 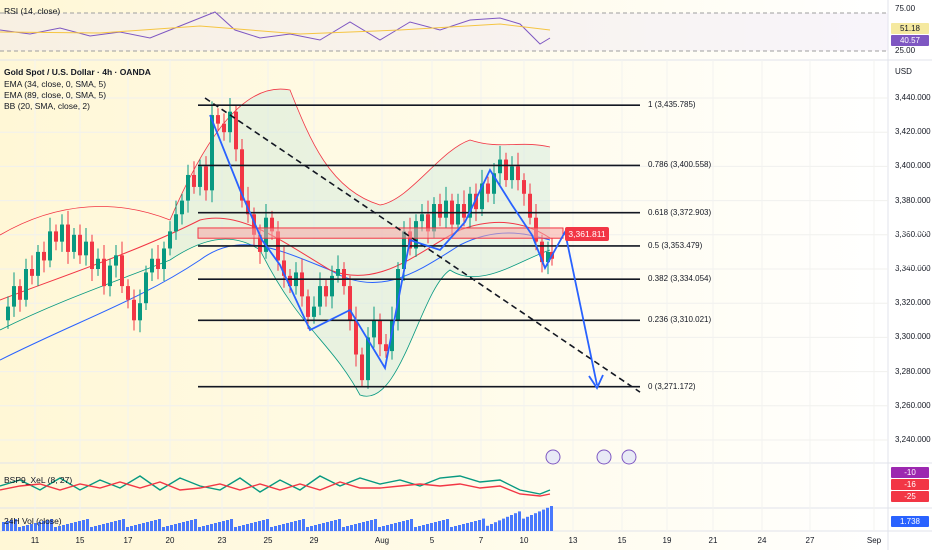 I want to click on rsi-band, so click(x=444, y=32).